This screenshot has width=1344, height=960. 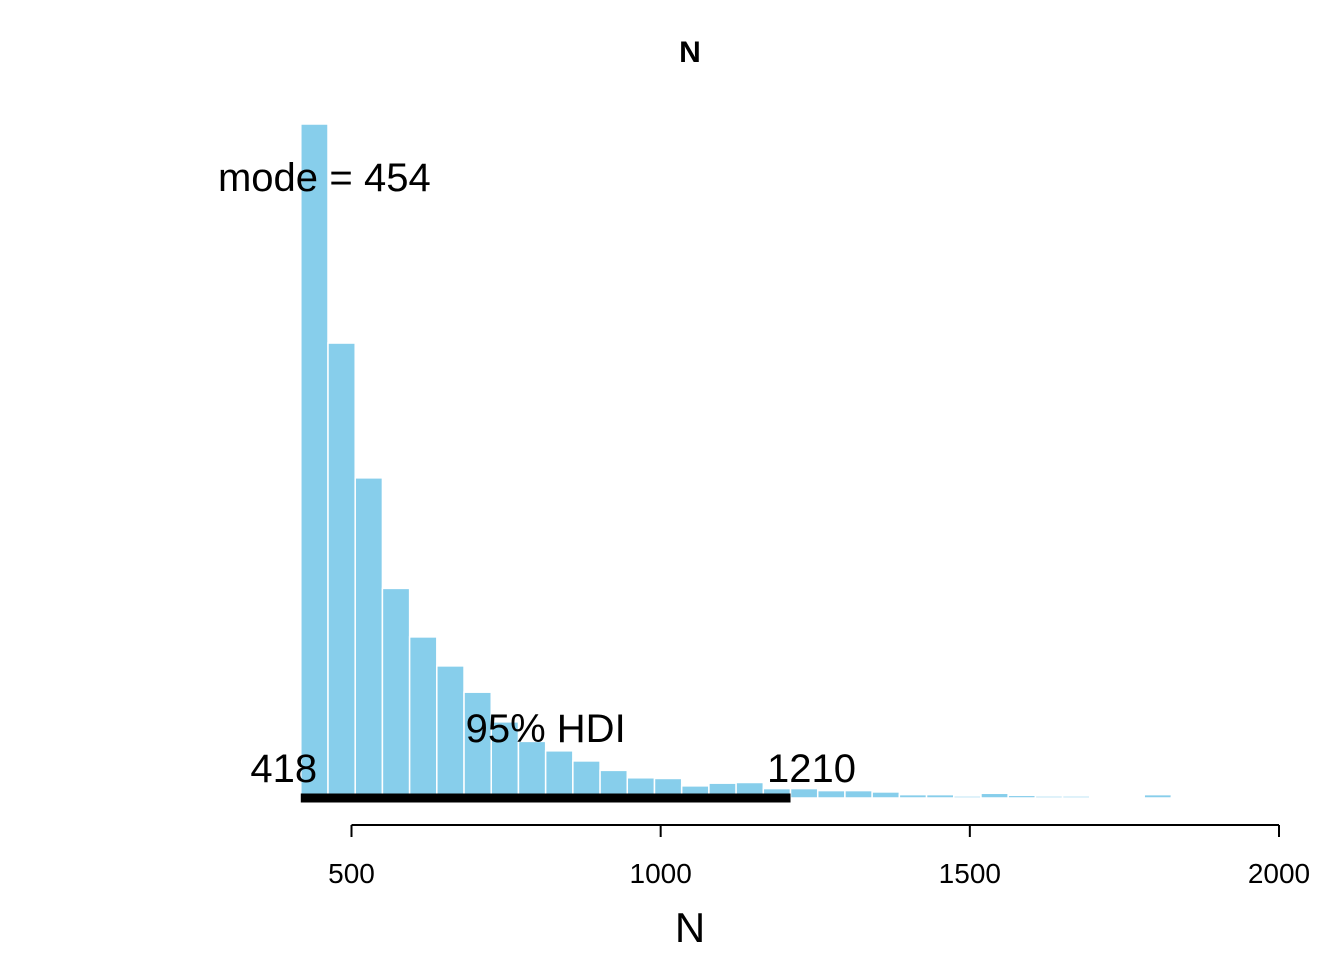 What do you see at coordinates (811, 769) in the screenshot?
I see `hdi-high-label: 1210` at bounding box center [811, 769].